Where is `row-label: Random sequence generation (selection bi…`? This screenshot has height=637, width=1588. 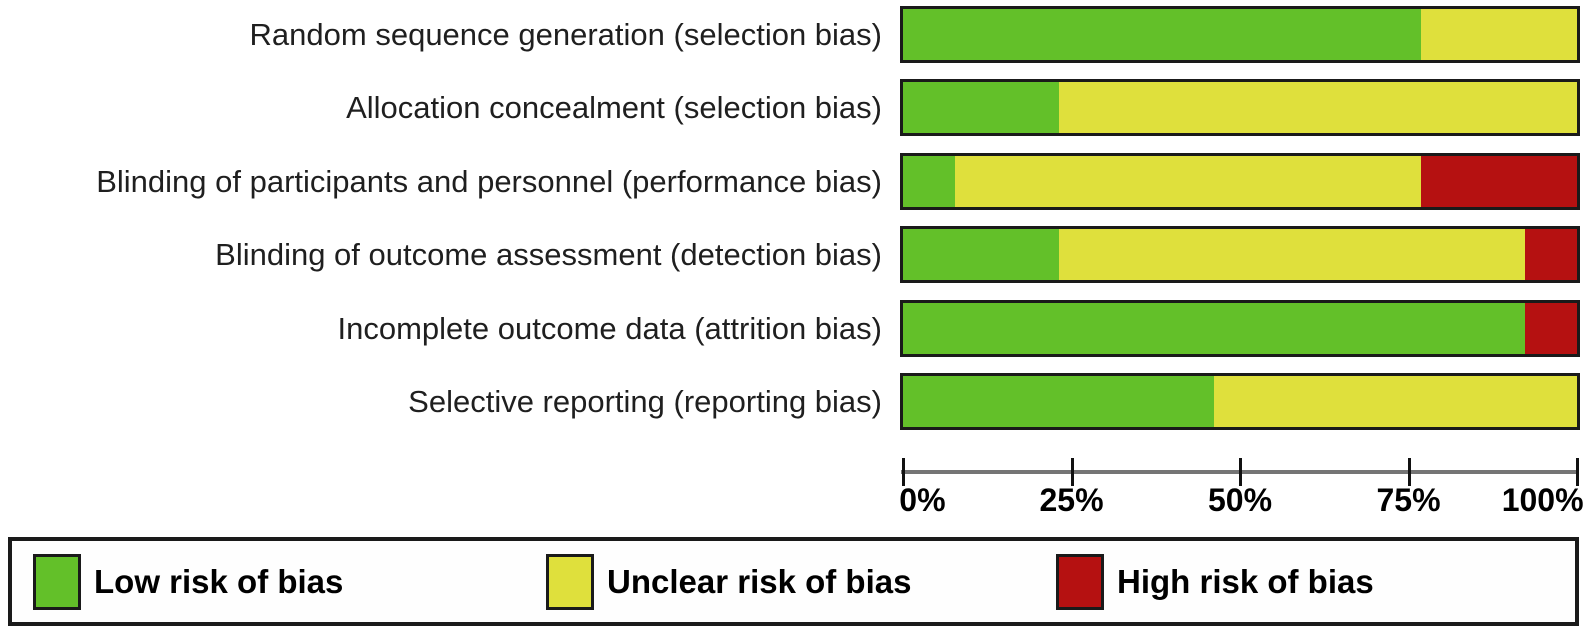
row-label: Random sequence generation (selection bi… is located at coordinates (565, 34).